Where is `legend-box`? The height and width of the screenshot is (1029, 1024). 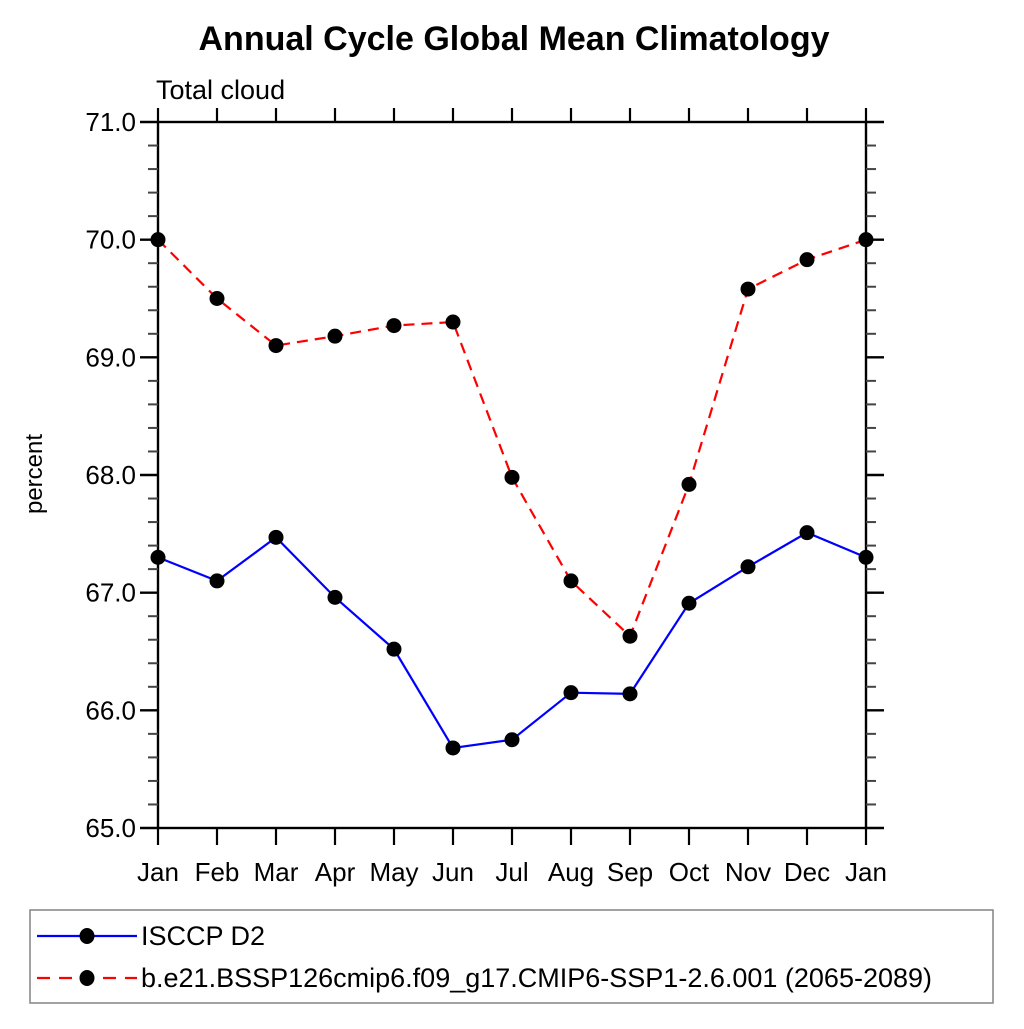 legend-box is located at coordinates (511, 956).